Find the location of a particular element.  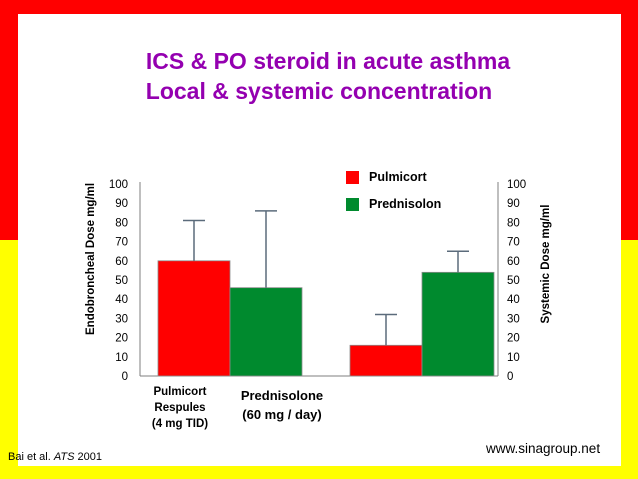

y-tick-label-left: 20 is located at coordinates (121, 339).